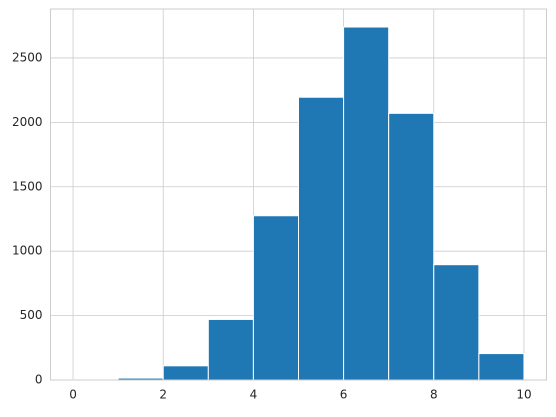  I want to click on y-tick-label: 1500, so click(27, 186).